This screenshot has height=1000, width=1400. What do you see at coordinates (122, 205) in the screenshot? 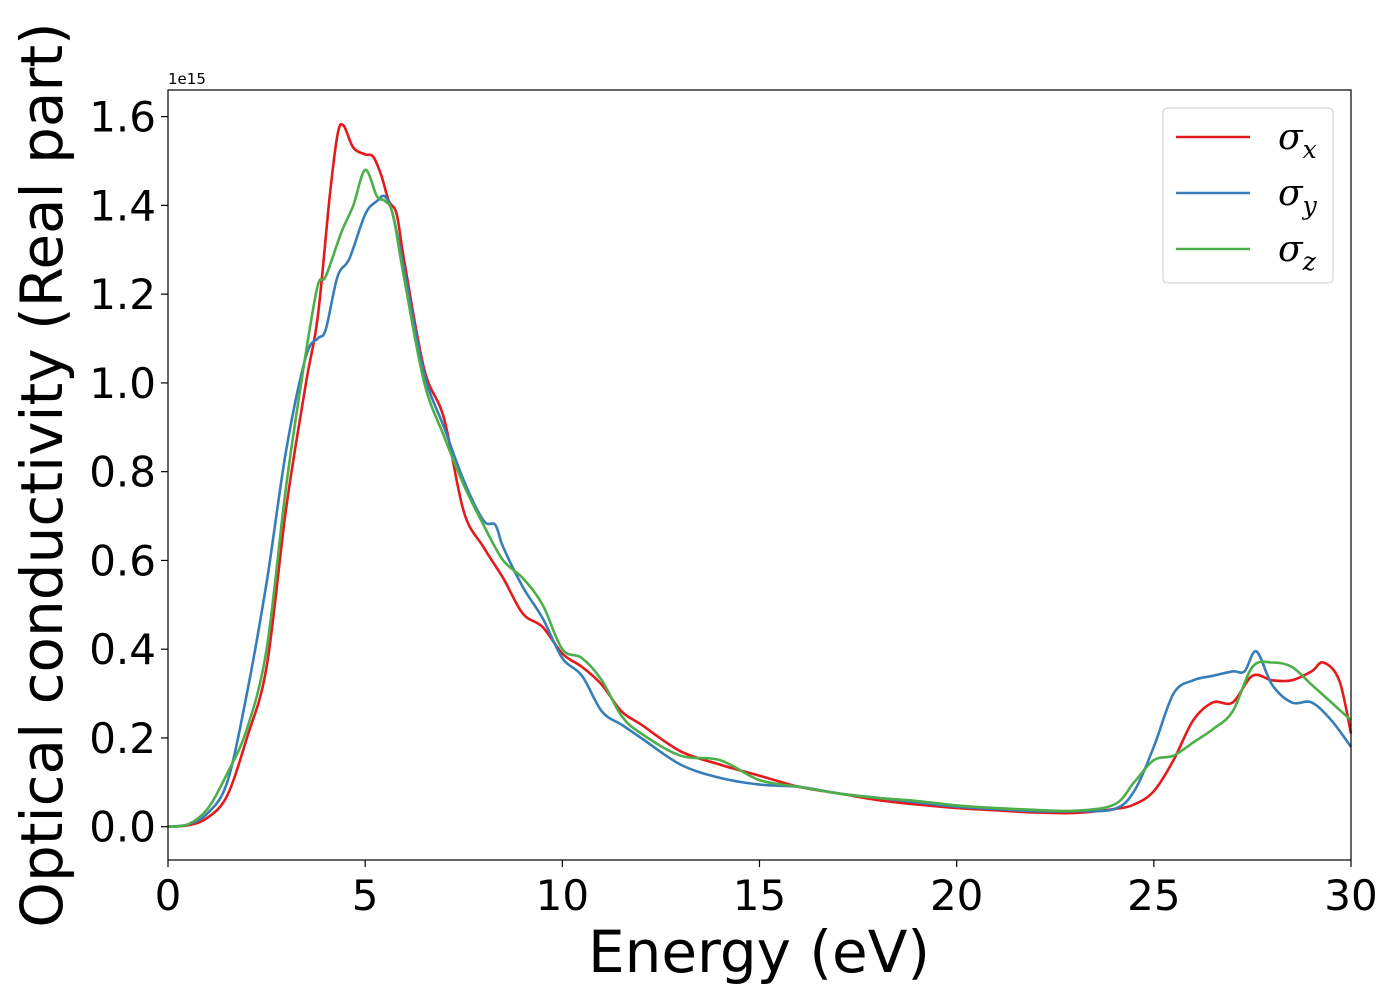
I see `y-tick-label: 1.4` at bounding box center [122, 205].